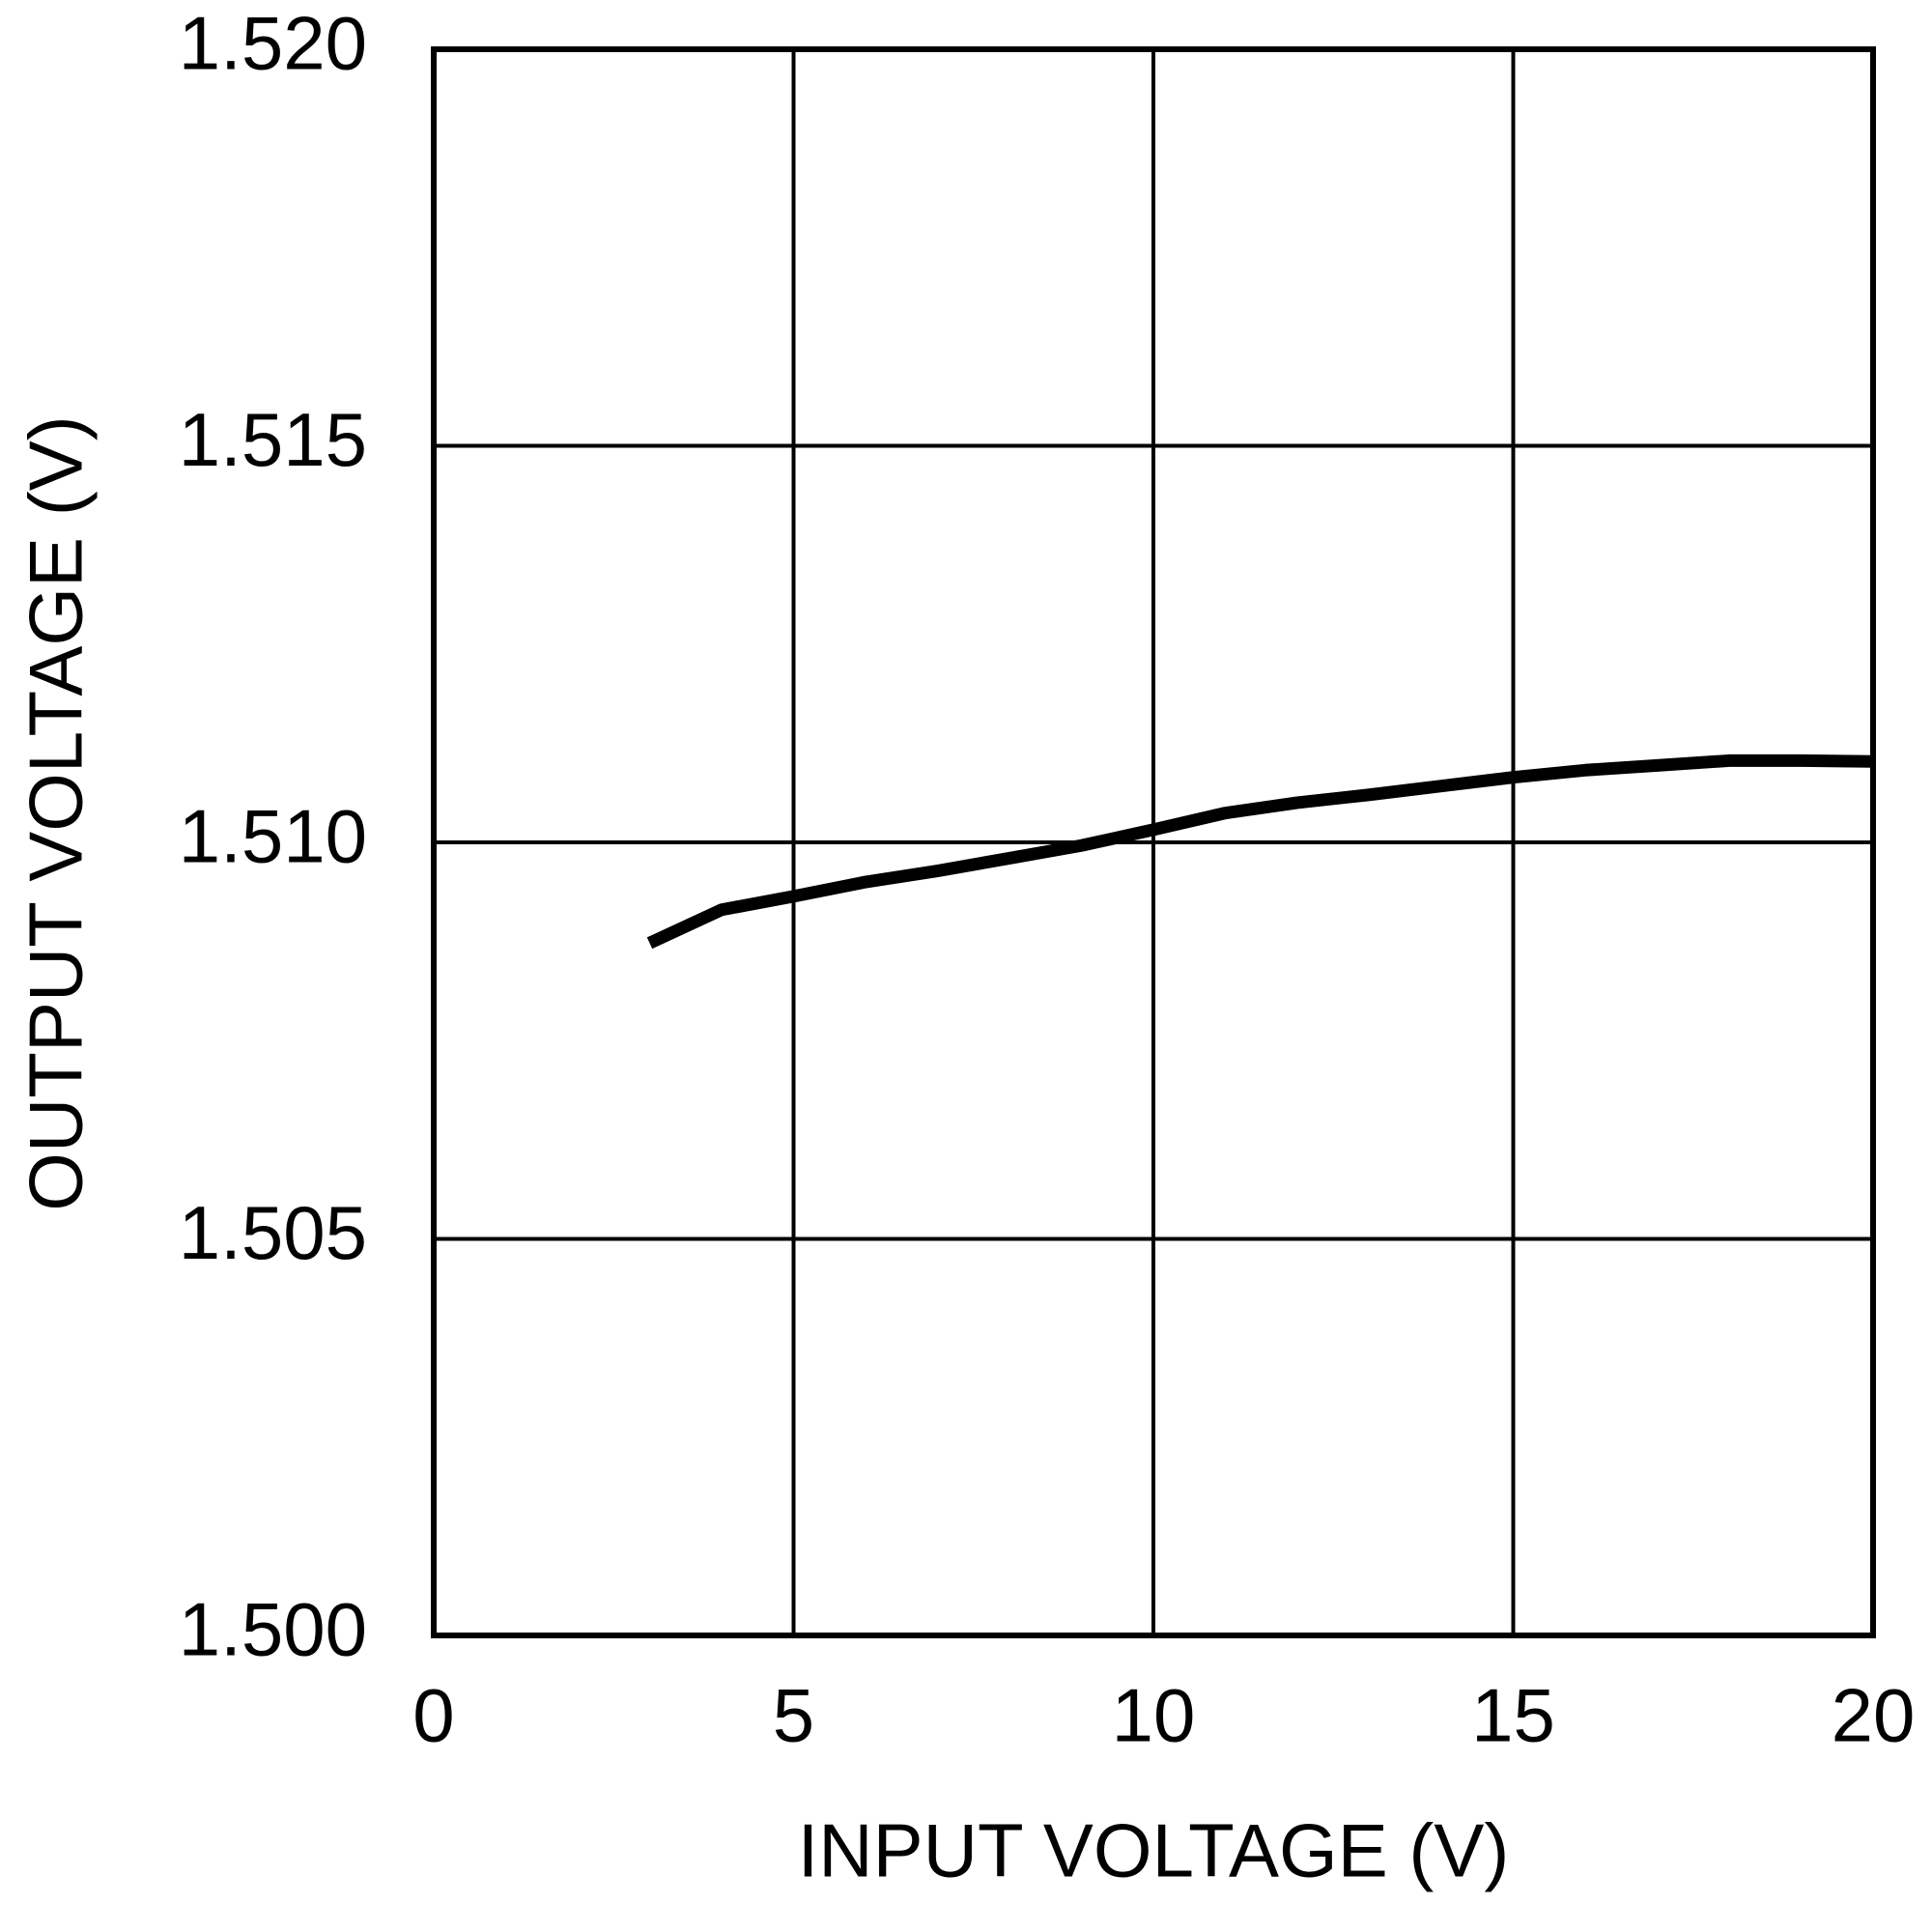  What do you see at coordinates (273, 439) in the screenshot?
I see `y-tick-label: 1.515` at bounding box center [273, 439].